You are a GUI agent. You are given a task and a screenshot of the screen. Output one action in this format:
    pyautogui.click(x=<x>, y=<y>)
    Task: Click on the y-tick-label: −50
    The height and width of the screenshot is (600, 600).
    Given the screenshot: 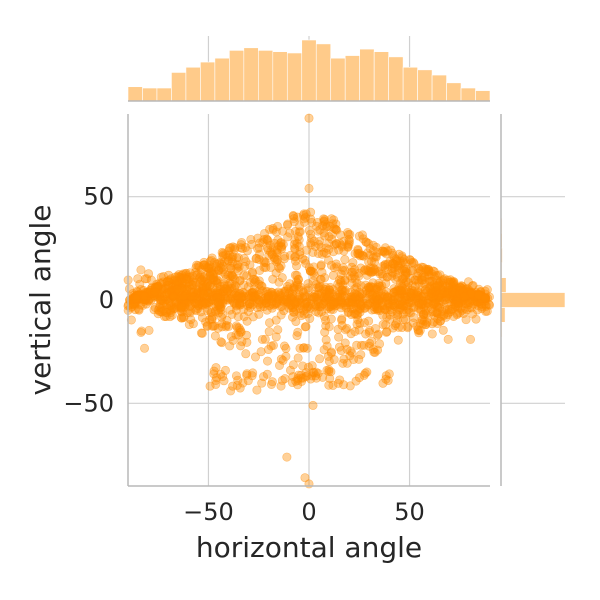 What is the action you would take?
    pyautogui.click(x=88, y=403)
    